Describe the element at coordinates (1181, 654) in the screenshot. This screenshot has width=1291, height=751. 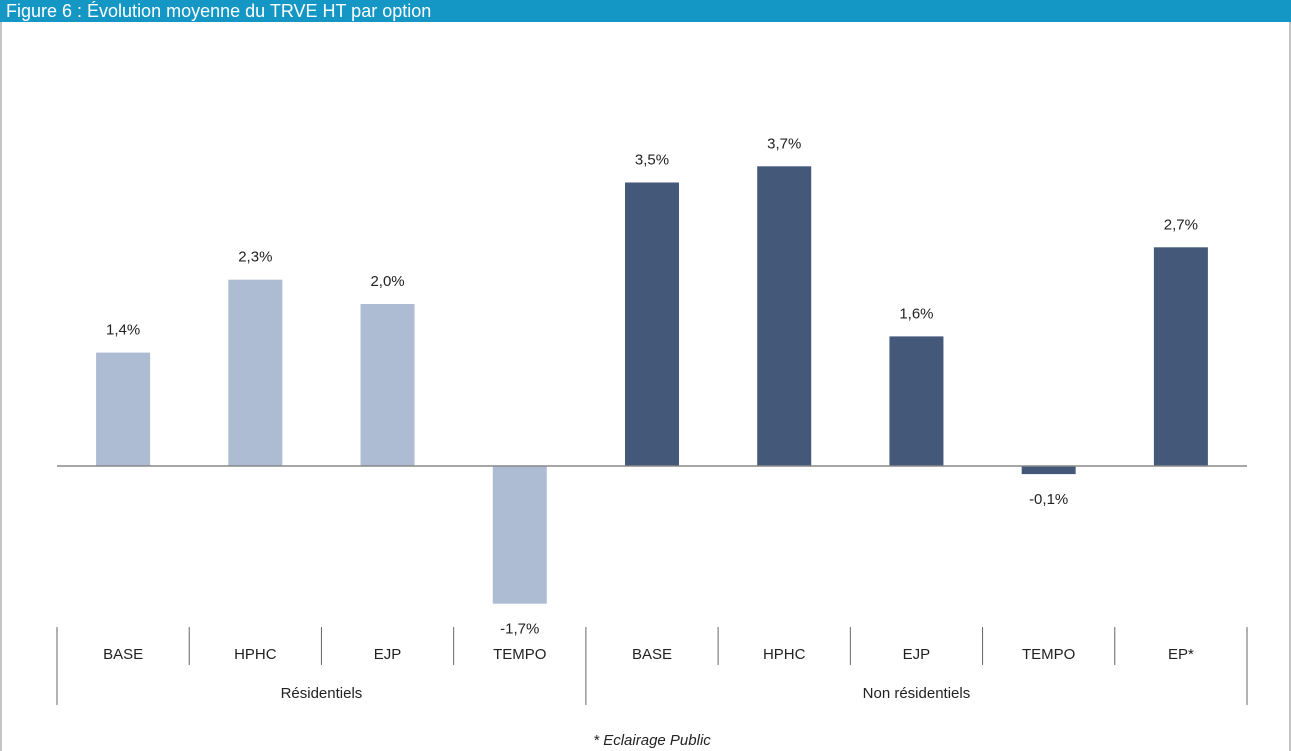
I see `x-tick-label: EP*` at that location.